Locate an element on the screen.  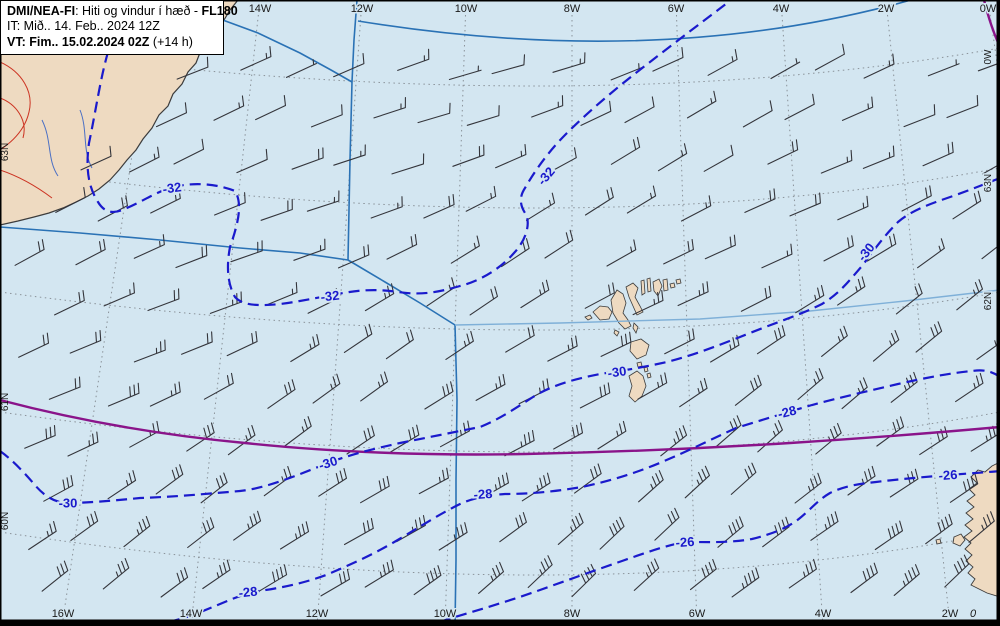
area-boundary-south-arm is located at coordinates (456, 475).